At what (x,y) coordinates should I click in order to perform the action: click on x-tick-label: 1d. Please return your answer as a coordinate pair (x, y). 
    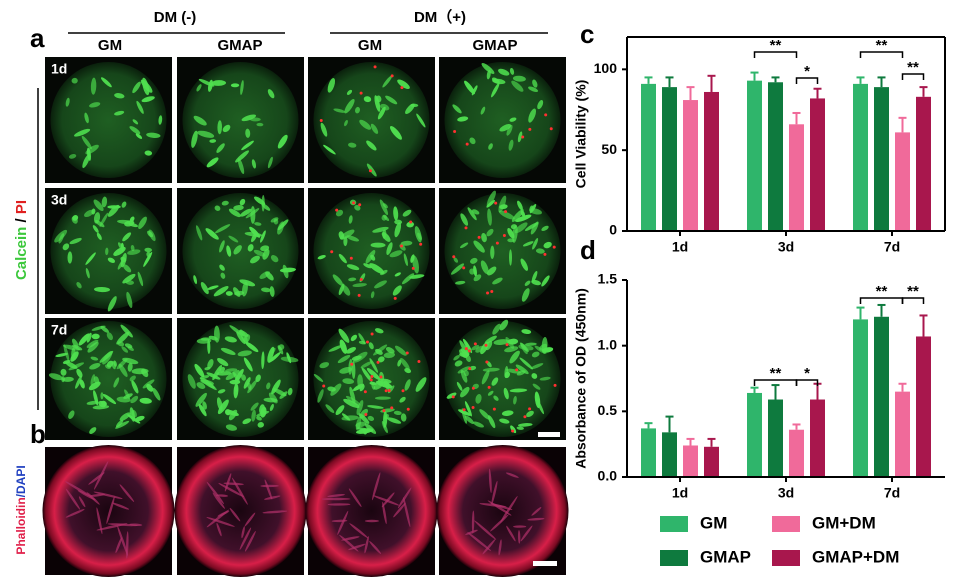
    Looking at the image, I should click on (680, 493).